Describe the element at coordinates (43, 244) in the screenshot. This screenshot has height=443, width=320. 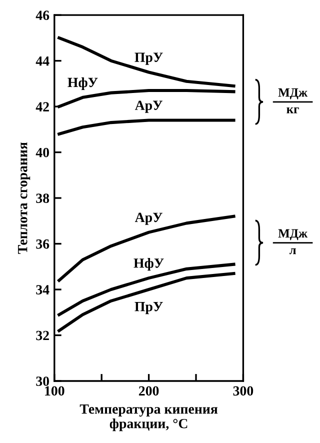
I see `y-tick-label: 36` at that location.